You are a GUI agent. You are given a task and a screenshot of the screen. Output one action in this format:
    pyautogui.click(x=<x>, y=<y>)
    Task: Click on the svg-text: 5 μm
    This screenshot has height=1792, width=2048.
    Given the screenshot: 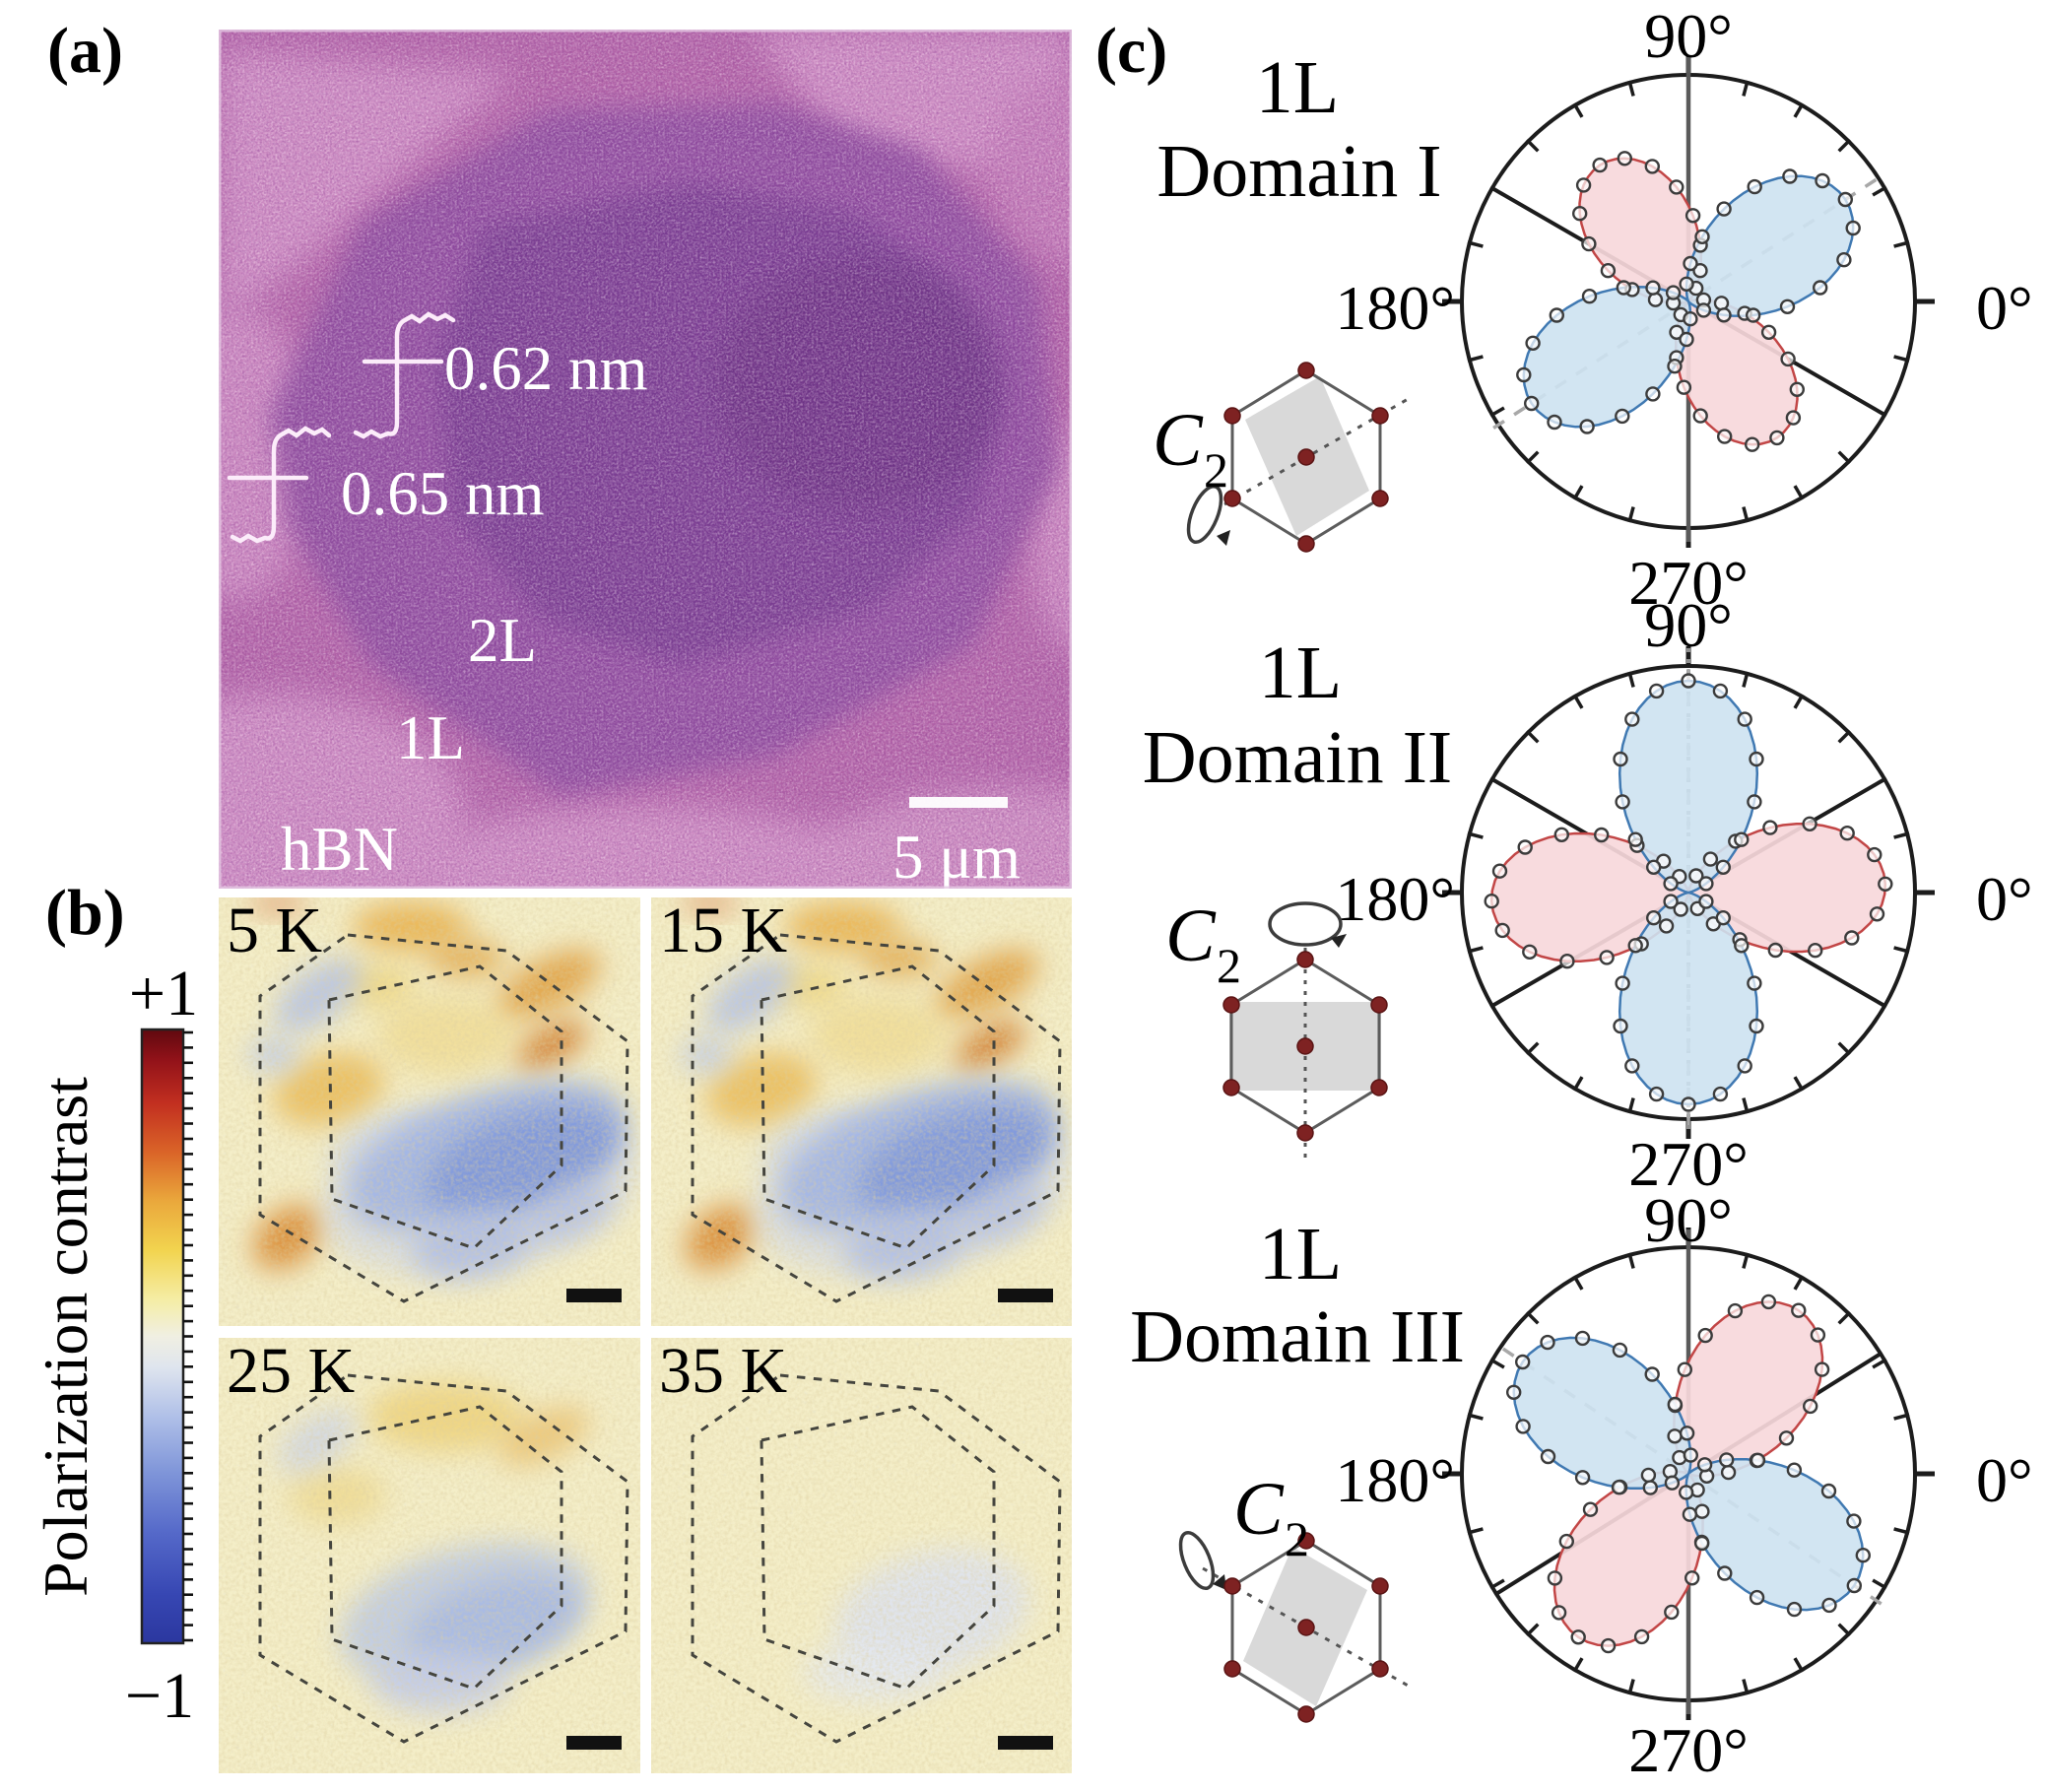 What is the action you would take?
    pyautogui.click(x=956, y=857)
    